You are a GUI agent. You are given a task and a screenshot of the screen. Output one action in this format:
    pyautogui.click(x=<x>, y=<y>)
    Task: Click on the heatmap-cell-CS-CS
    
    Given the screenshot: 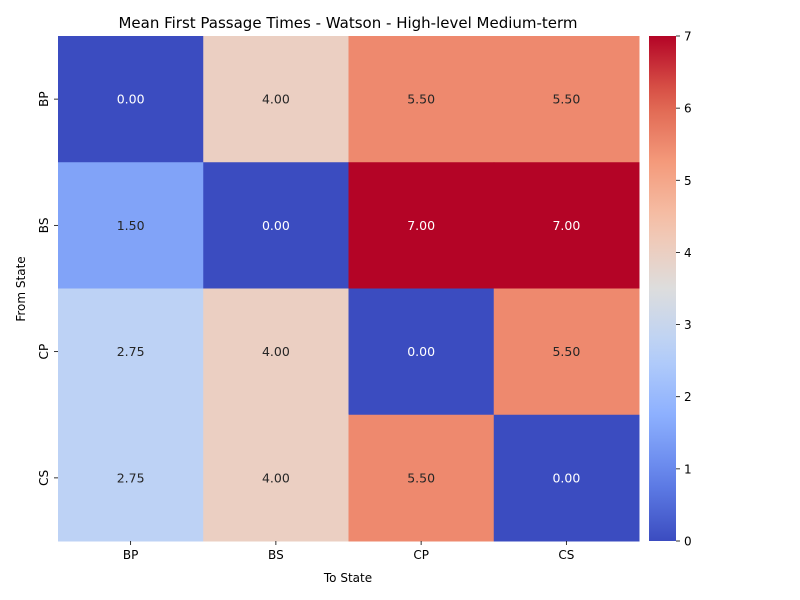 What is the action you would take?
    pyautogui.click(x=566, y=478)
    